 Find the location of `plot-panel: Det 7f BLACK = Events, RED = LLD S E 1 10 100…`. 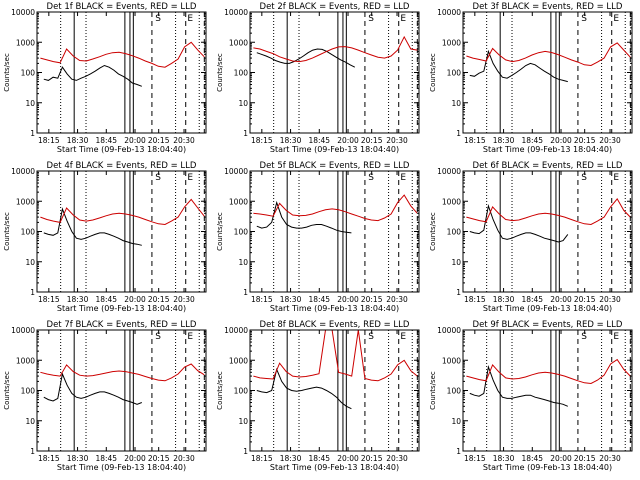

plot-panel: Det 7f BLACK = Events, RED = LLD S E 1 10 100… is located at coordinates (105, 396).